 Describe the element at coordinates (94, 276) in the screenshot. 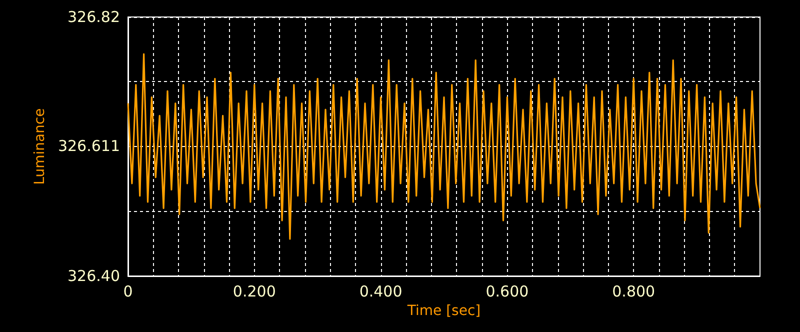

I see `y-tick-label: 326.40` at that location.